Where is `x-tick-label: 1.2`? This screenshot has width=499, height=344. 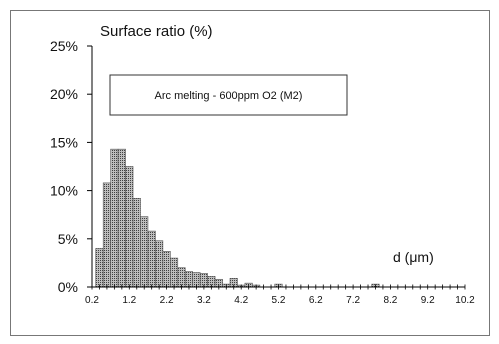
x-tick-label: 1.2 is located at coordinates (129, 300).